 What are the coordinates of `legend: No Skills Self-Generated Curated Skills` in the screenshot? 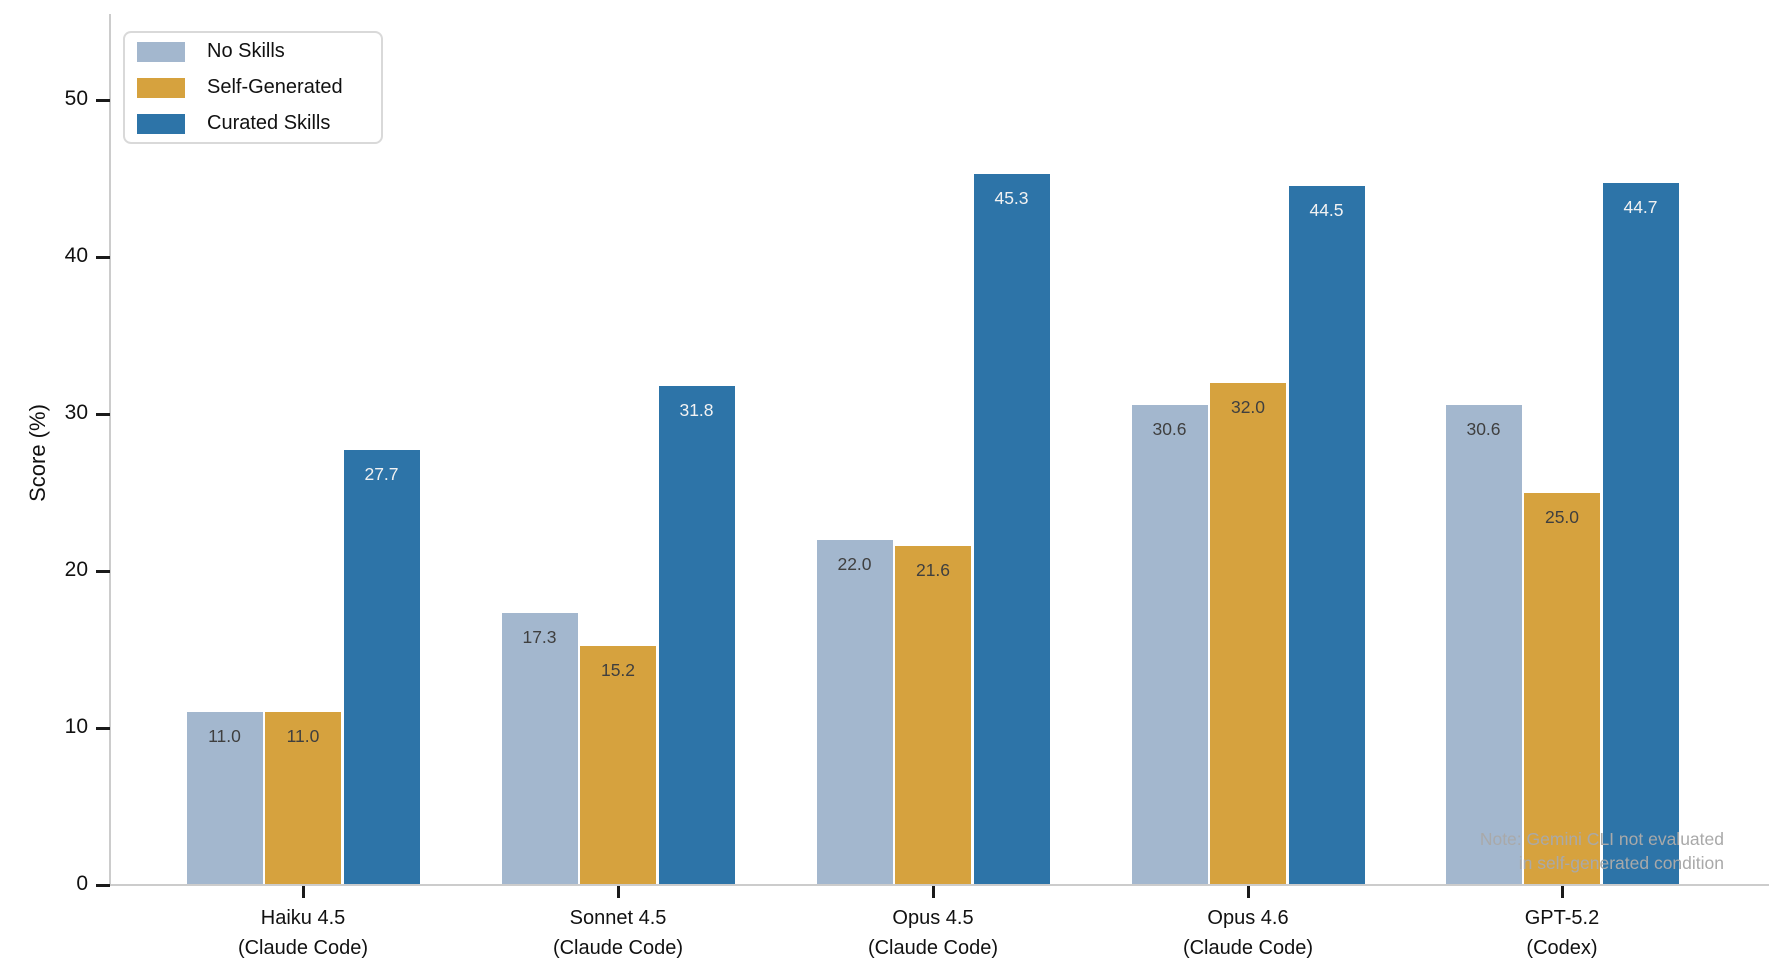 It's located at (253, 87).